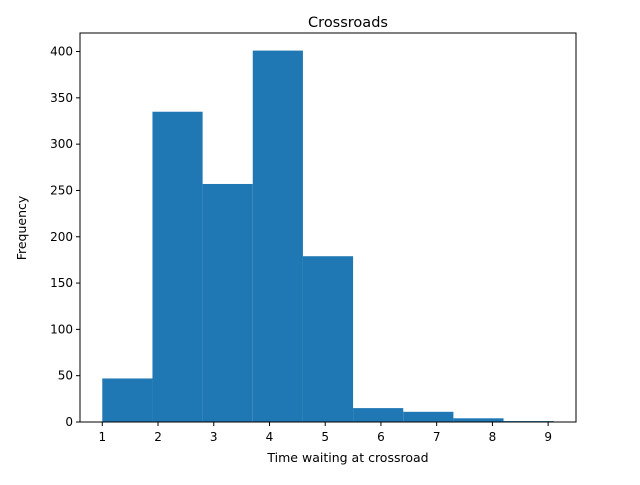 This screenshot has height=485, width=640. I want to click on y-tick-label: 300, so click(61, 144).